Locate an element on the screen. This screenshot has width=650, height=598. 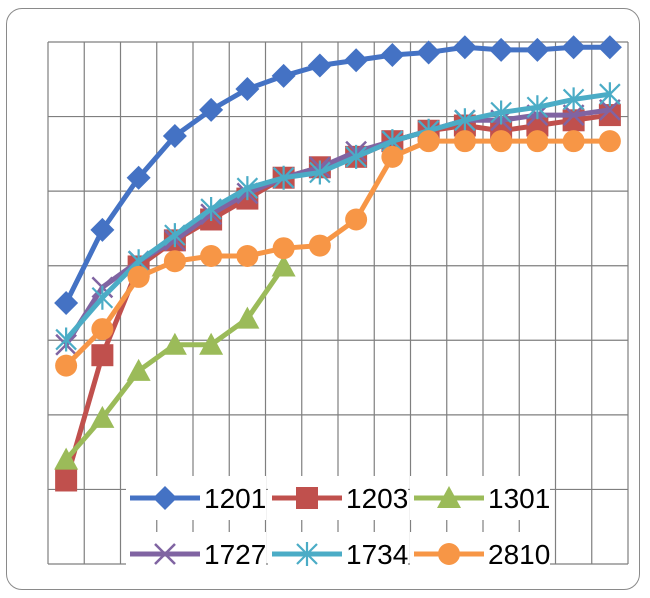
legend-item-2810: 2810 is located at coordinates (480, 554).